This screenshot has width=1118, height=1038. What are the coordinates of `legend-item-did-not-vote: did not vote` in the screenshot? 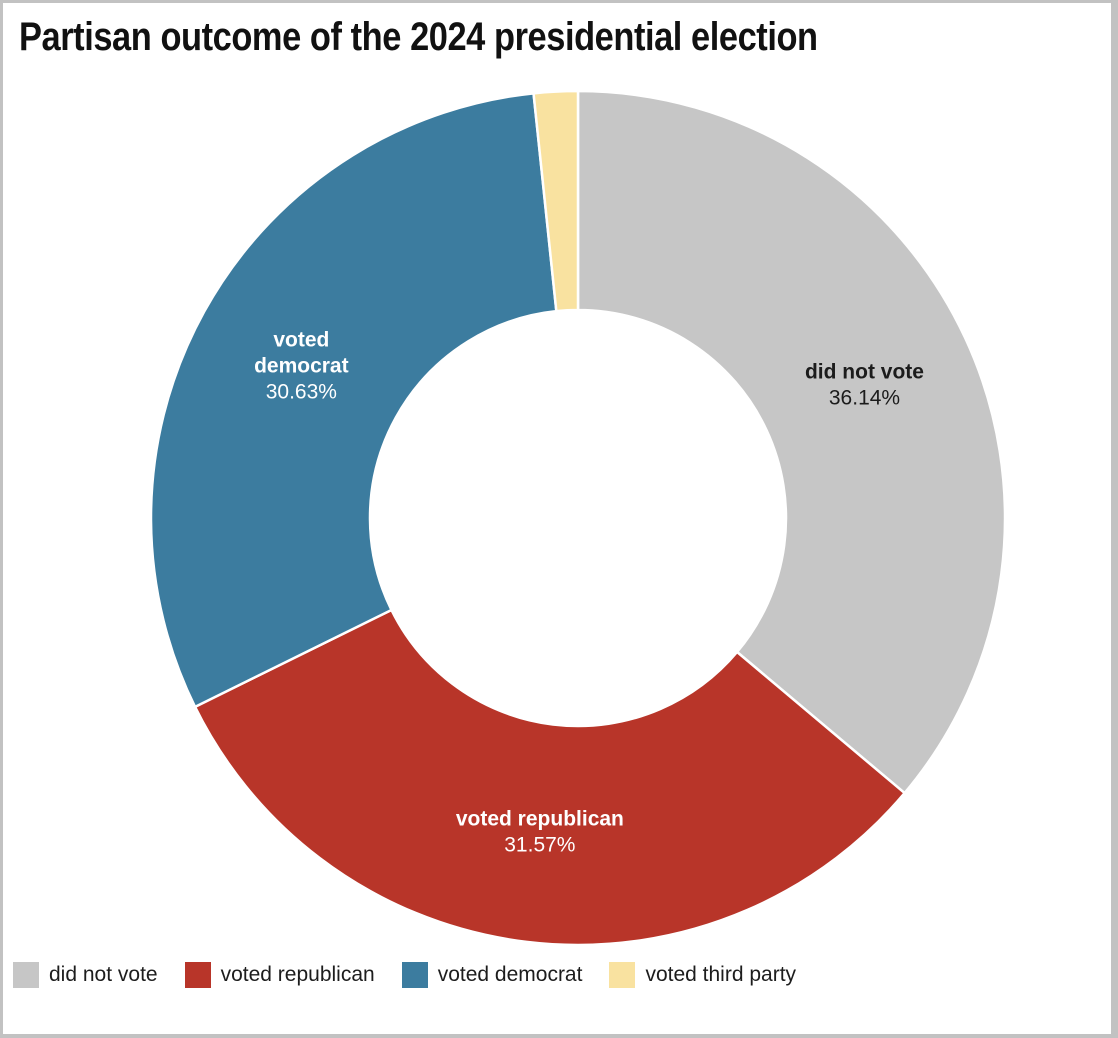 It's located at (85, 975).